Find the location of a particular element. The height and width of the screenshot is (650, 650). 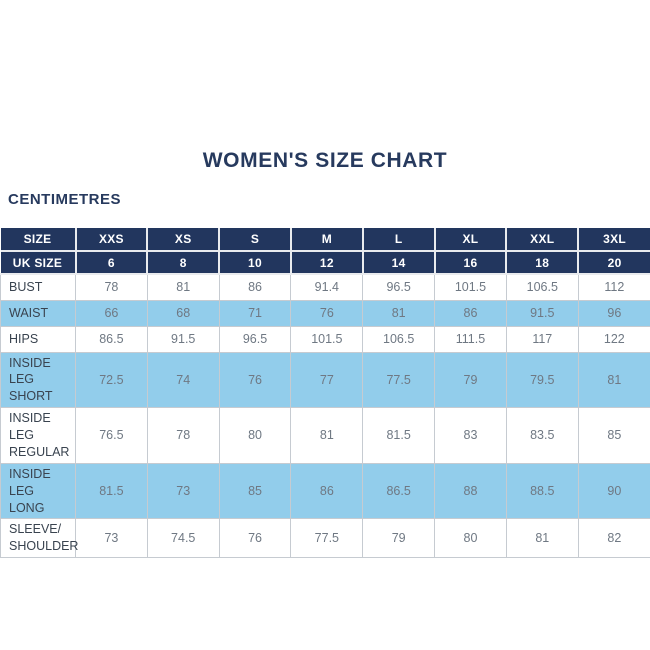

measurement-row-inside-leg-regular: INSIDE LEG REGULAR 76.5 78 80 81 81.5 83 83.5 85 is located at coordinates (325, 435).